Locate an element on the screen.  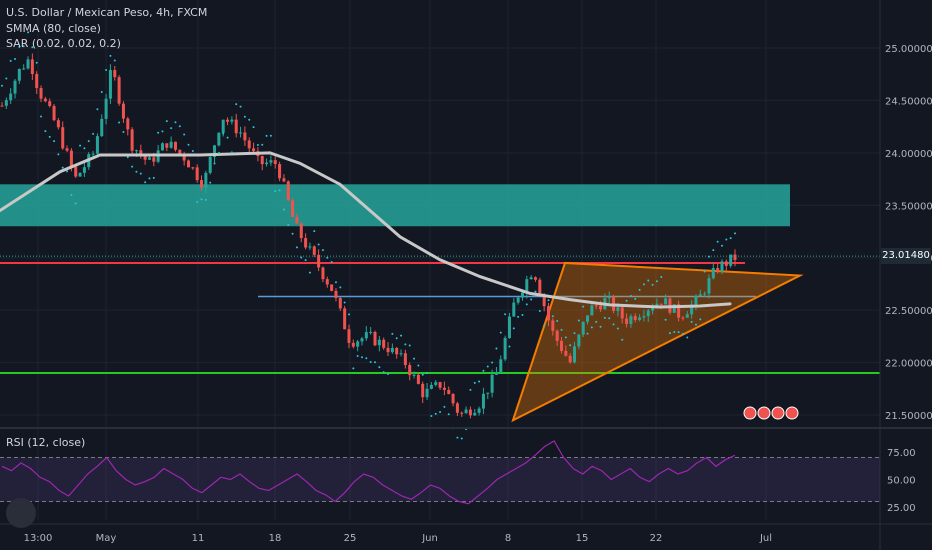
chart-title: U.S. Dollar / Mexican Peso, 4h, FXCM is located at coordinates (107, 12).